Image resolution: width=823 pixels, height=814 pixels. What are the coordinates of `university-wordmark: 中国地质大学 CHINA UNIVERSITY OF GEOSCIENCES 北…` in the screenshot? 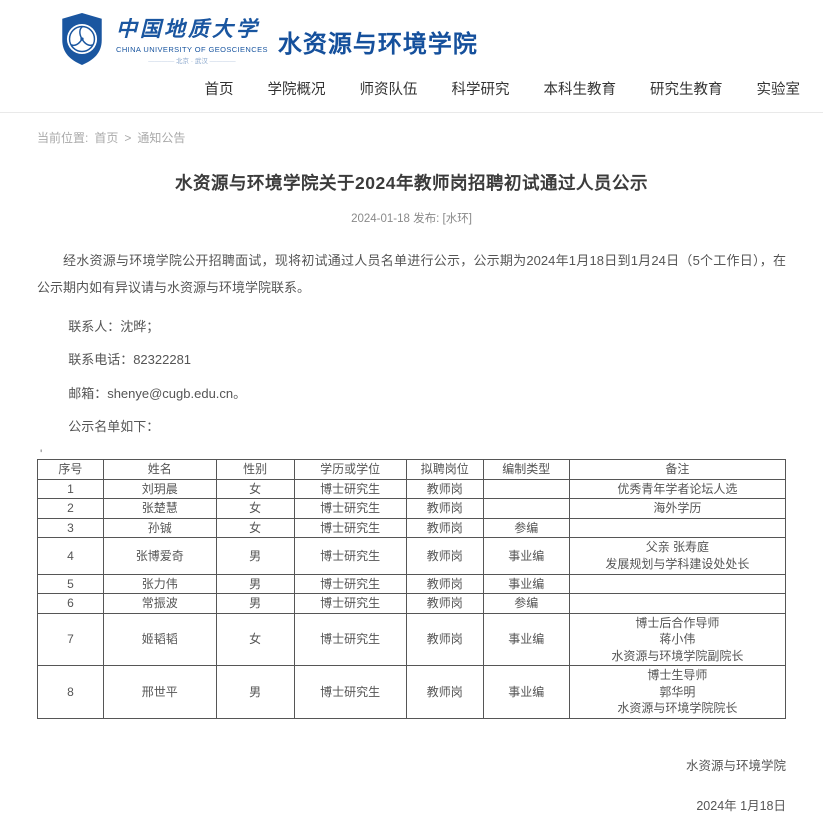 It's located at (192, 39).